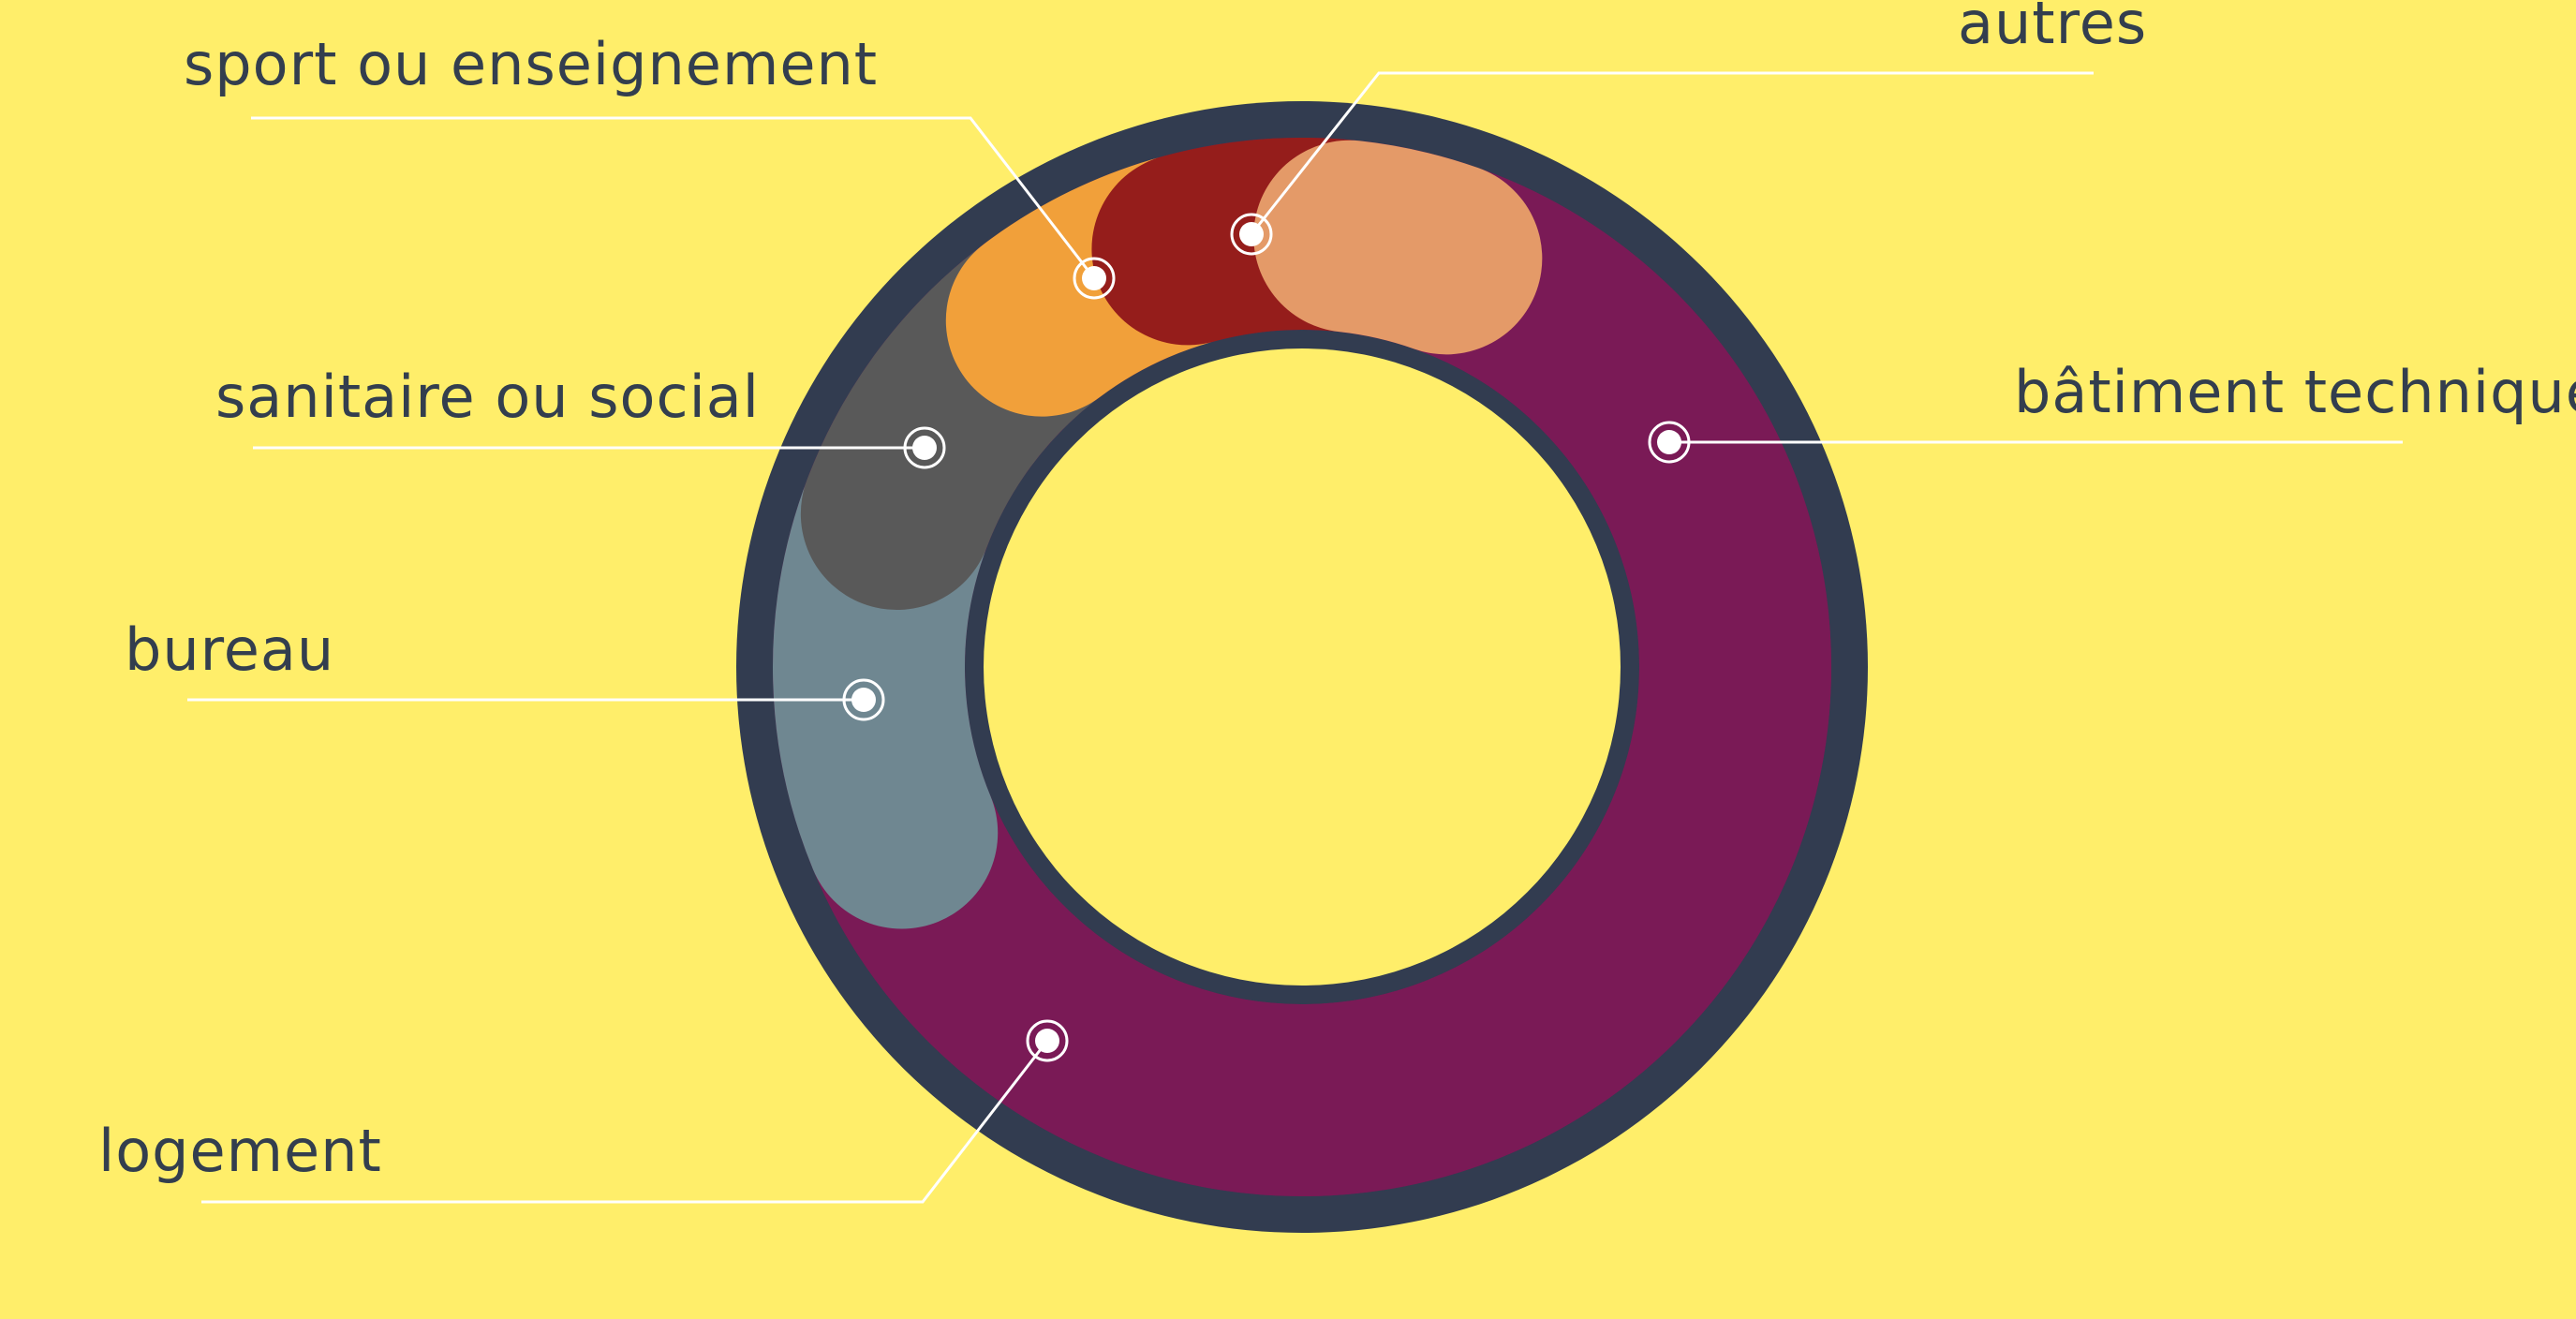  I want to click on leader-line-autres, so click(1672, 153).